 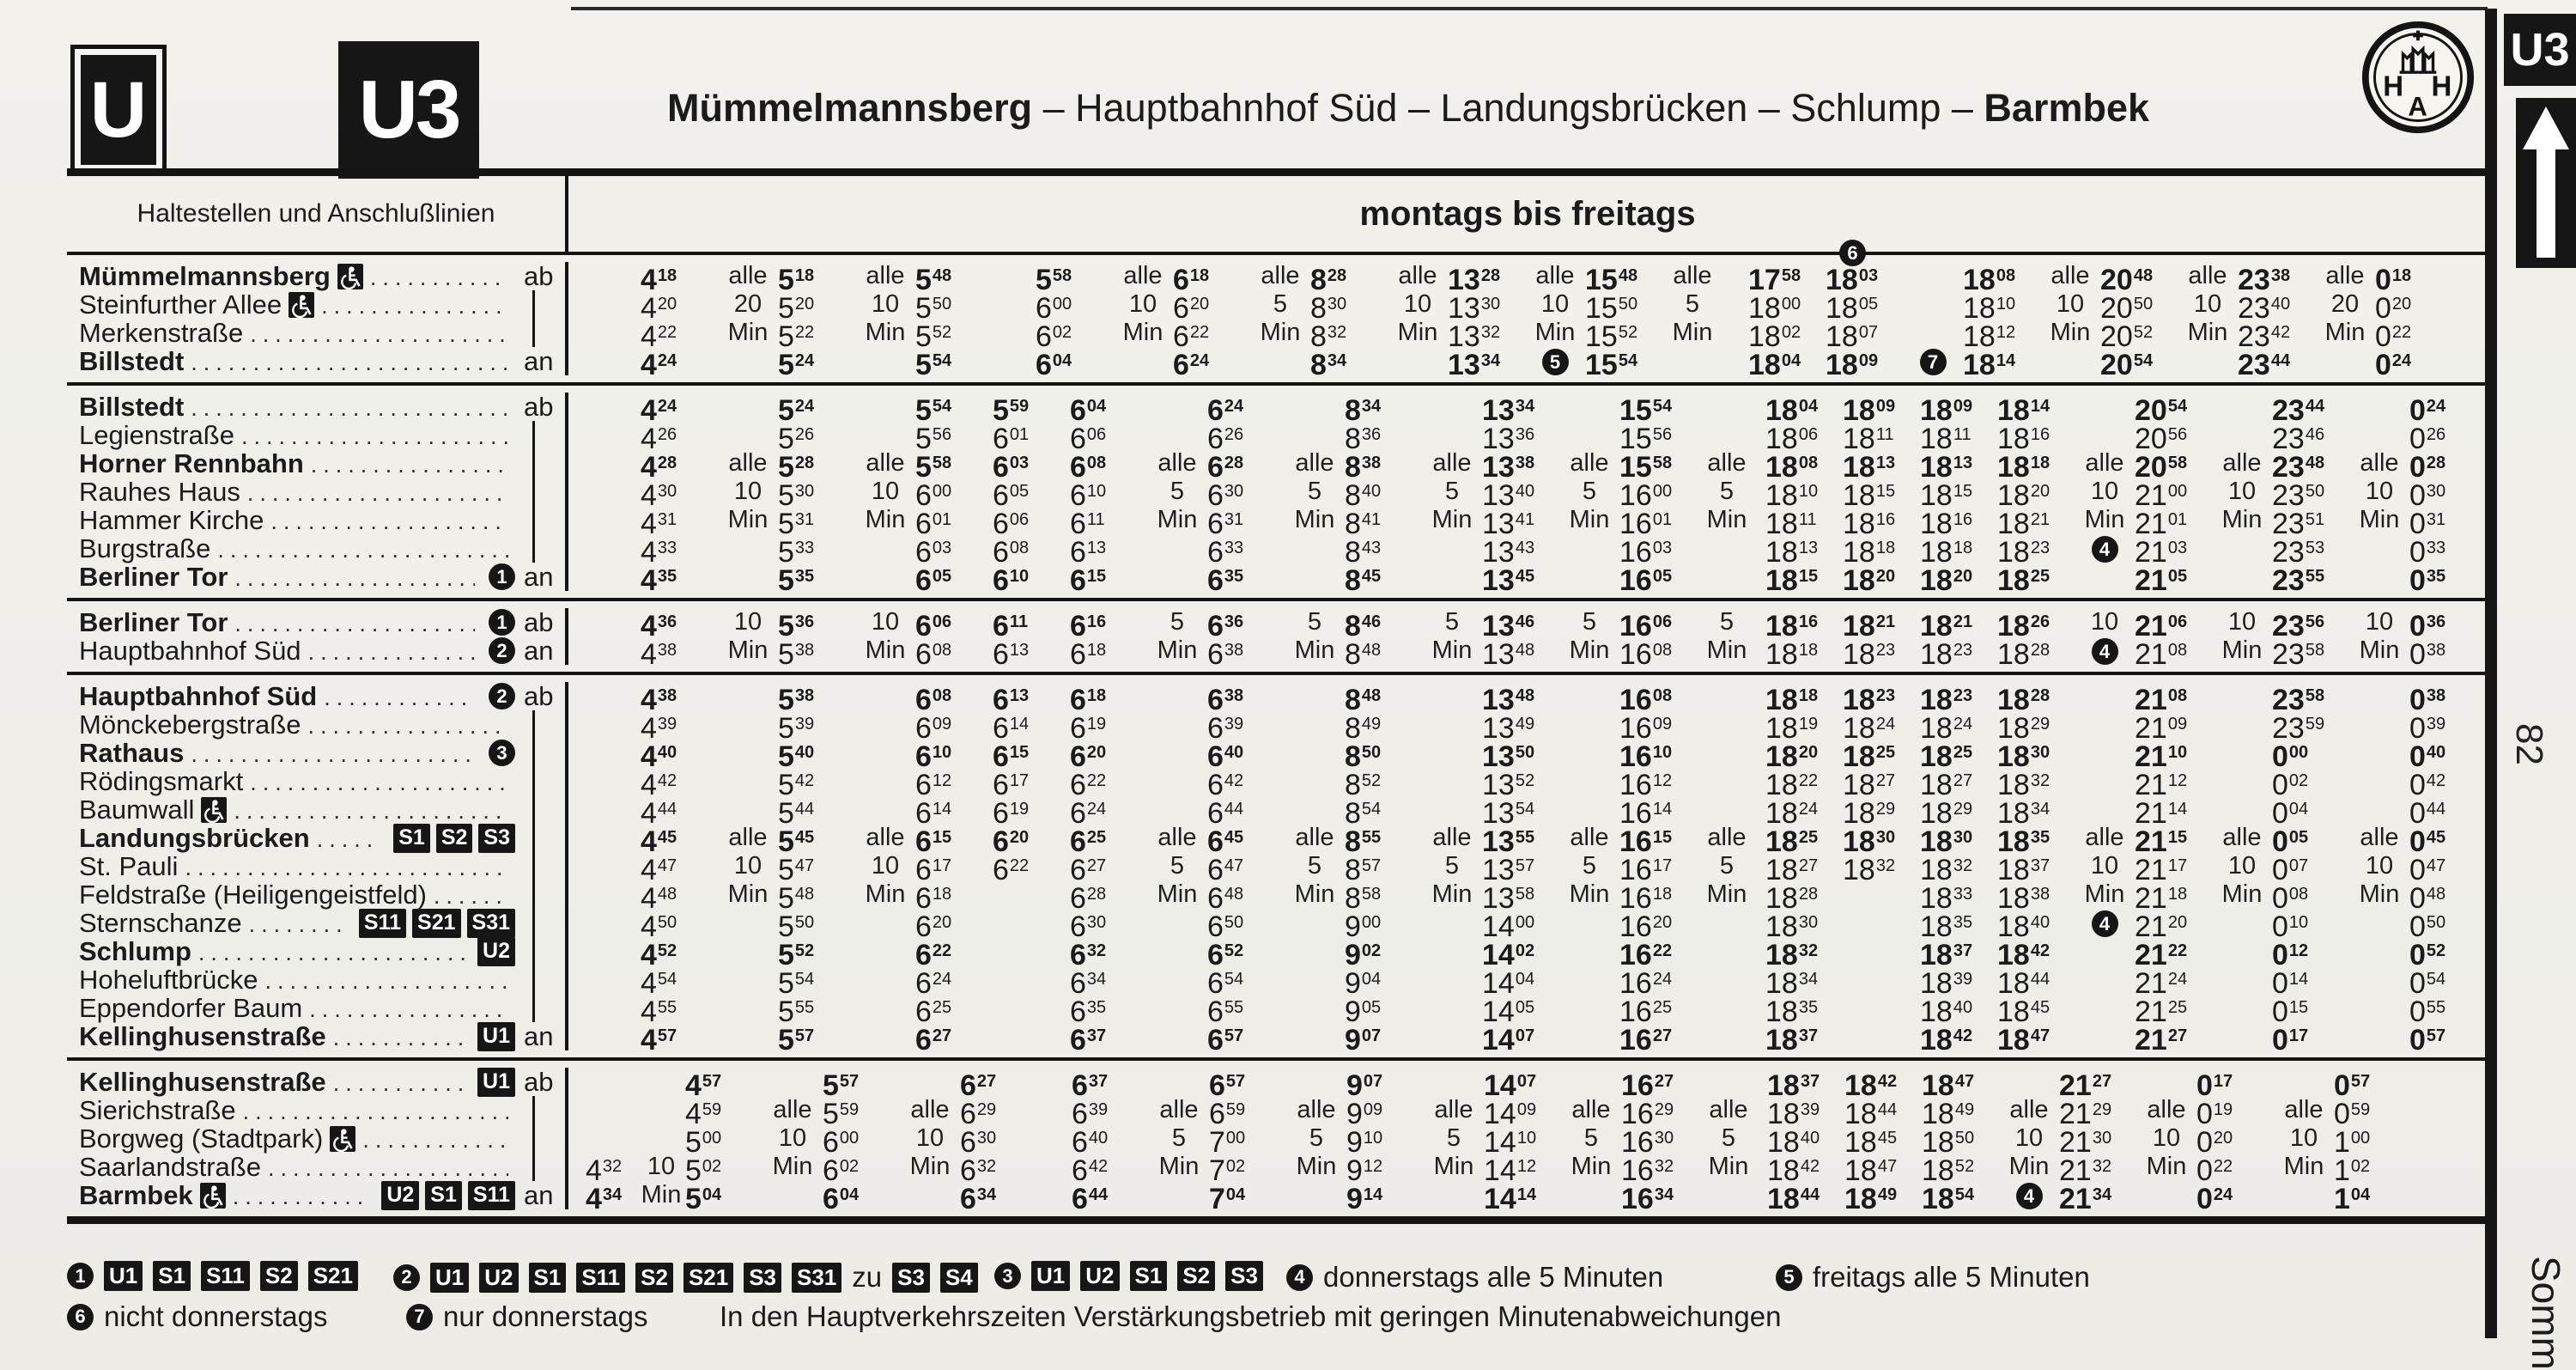 I want to click on line-badge-S1: S1, so click(x=444, y=1195).